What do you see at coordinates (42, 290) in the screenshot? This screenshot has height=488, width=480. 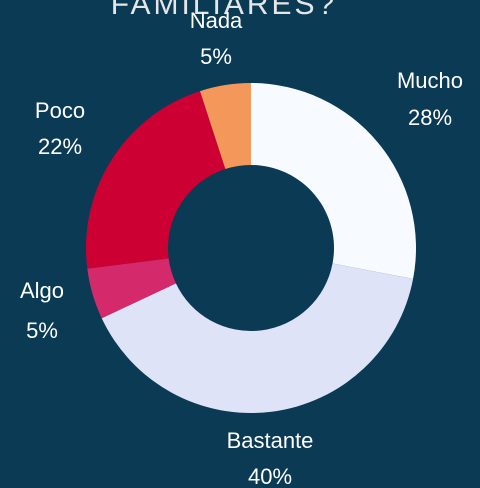 I see `slice-label: Algo` at bounding box center [42, 290].